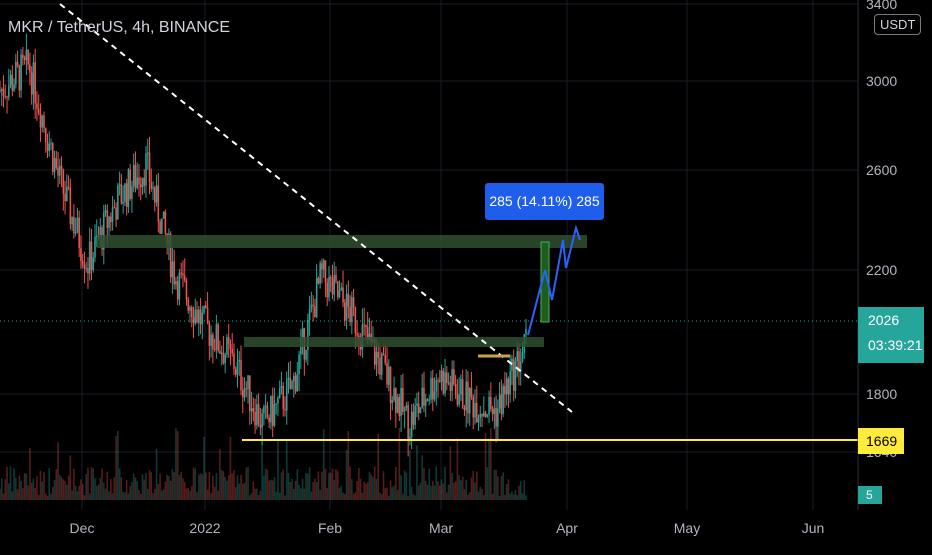 This screenshot has width=932, height=555. Describe the element at coordinates (898, 24) in the screenshot. I see `currency-badge: USDT` at that location.